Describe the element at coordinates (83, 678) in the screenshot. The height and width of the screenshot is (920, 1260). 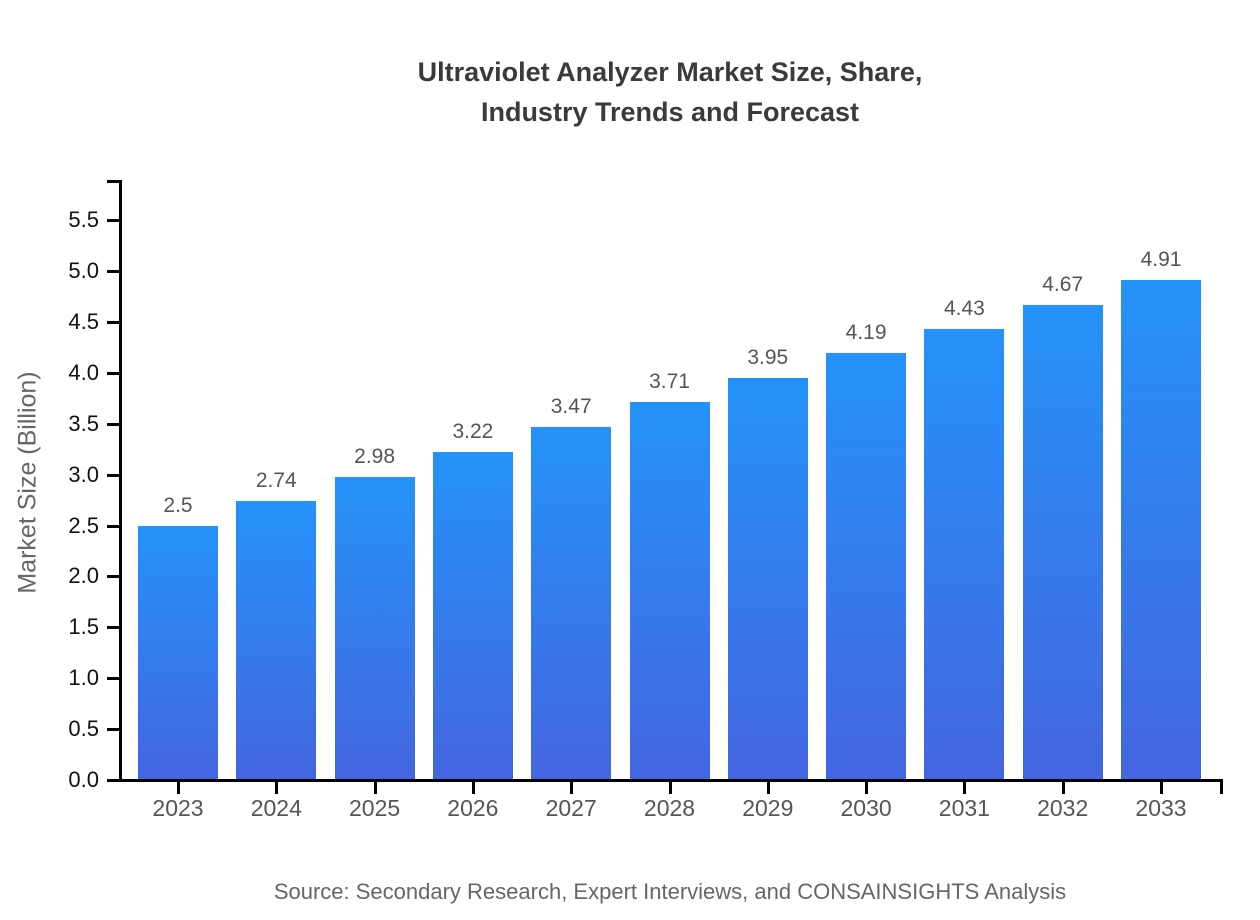
I see `y-tick-label-1.0: 1.0` at that location.